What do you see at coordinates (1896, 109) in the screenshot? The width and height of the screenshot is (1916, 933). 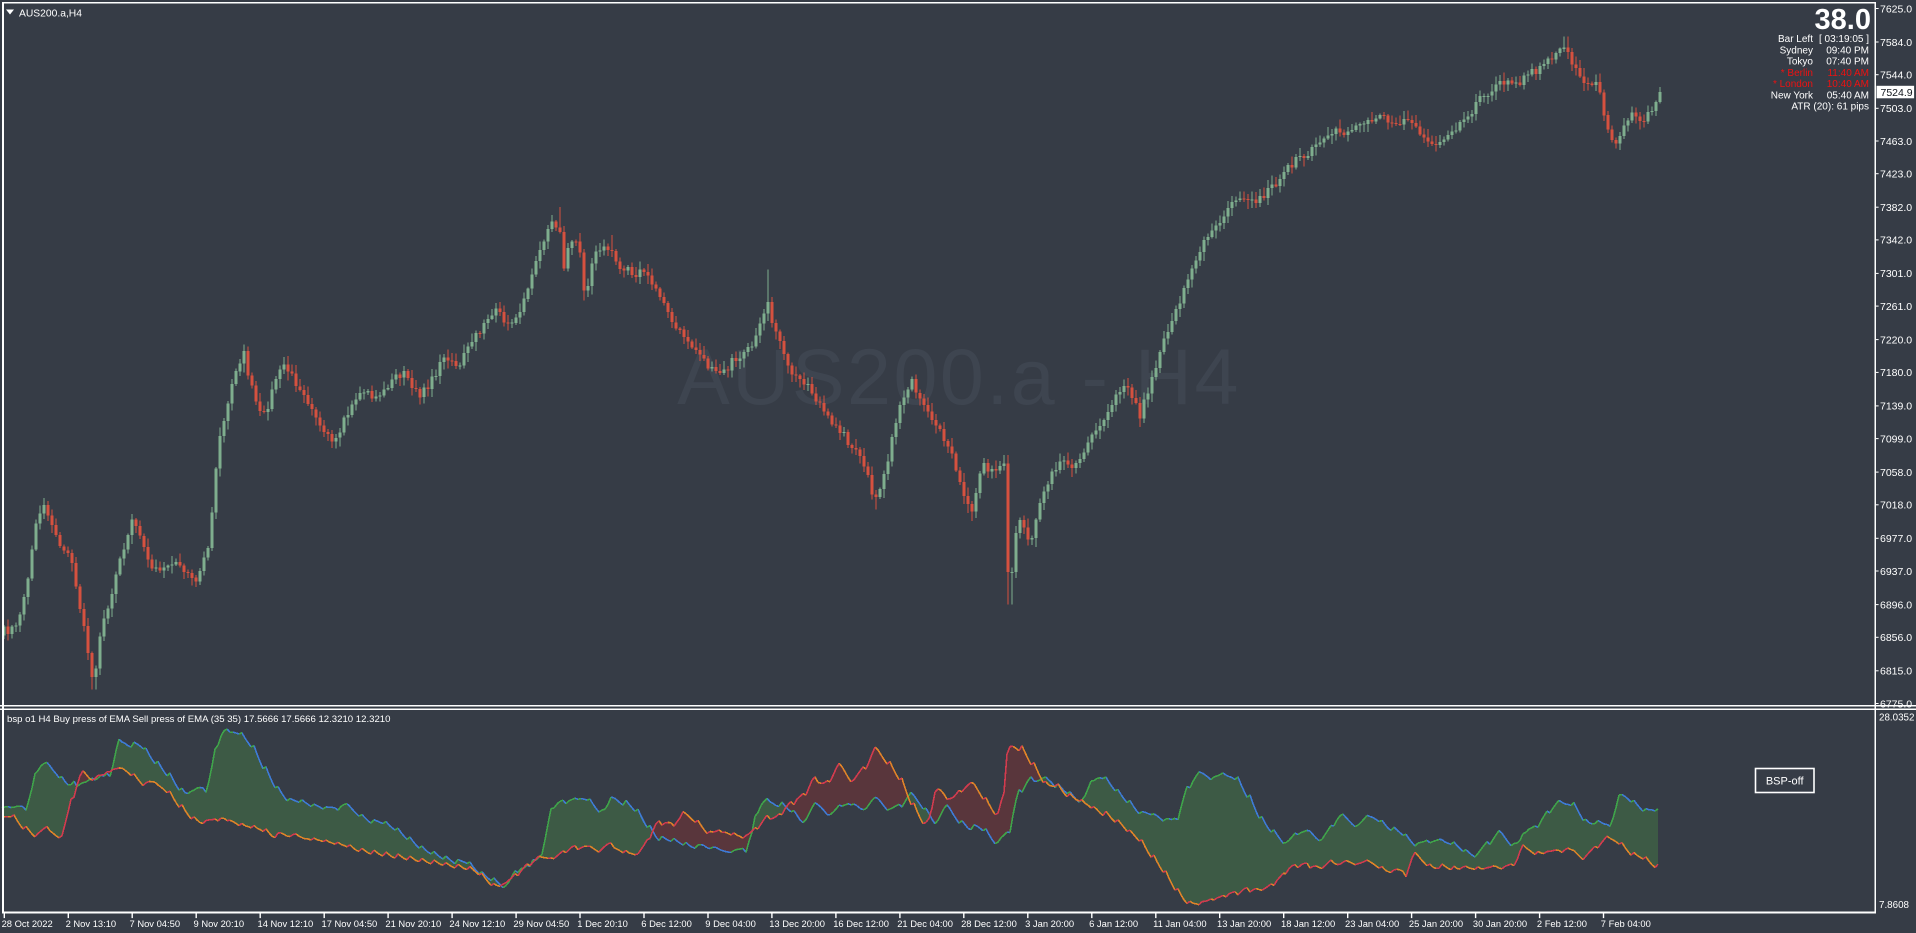 I see `svg-text: 7503.0` at bounding box center [1896, 109].